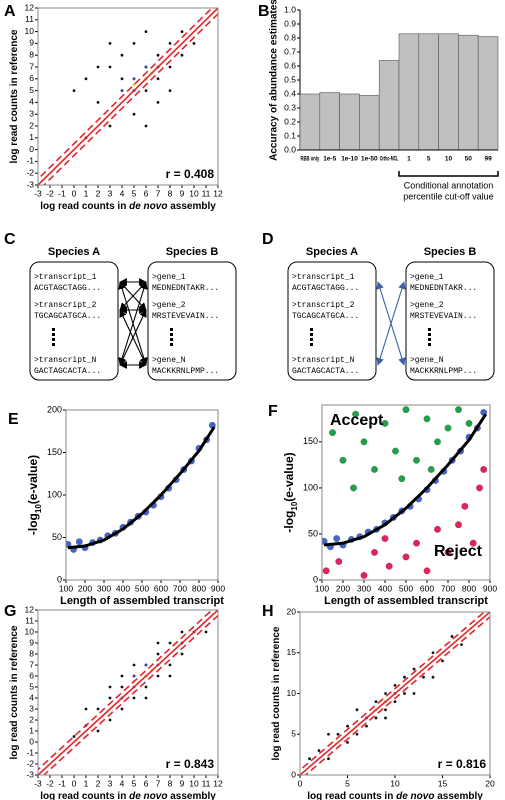  I want to click on y-tick-label: 6, so click(31, 675).